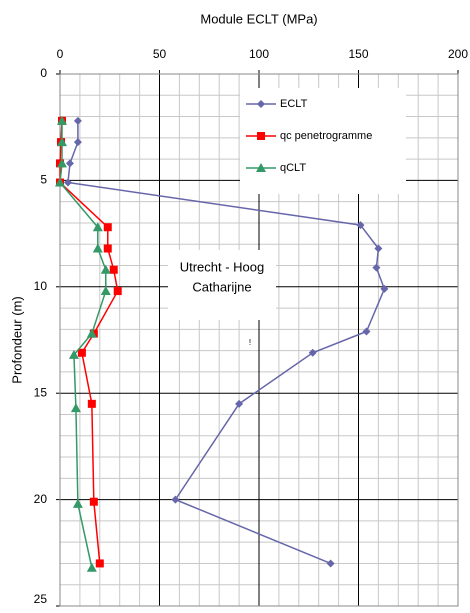  I want to click on annotation-box, so click(222, 285).